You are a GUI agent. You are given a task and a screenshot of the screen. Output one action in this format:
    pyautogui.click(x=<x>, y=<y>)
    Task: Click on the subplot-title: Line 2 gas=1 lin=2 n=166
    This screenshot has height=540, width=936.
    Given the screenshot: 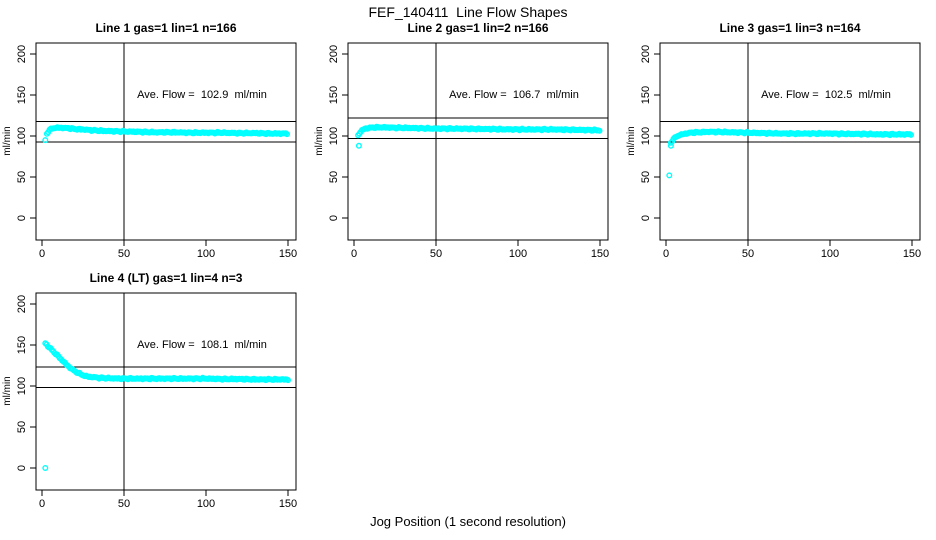 What is the action you would take?
    pyautogui.click(x=477, y=28)
    